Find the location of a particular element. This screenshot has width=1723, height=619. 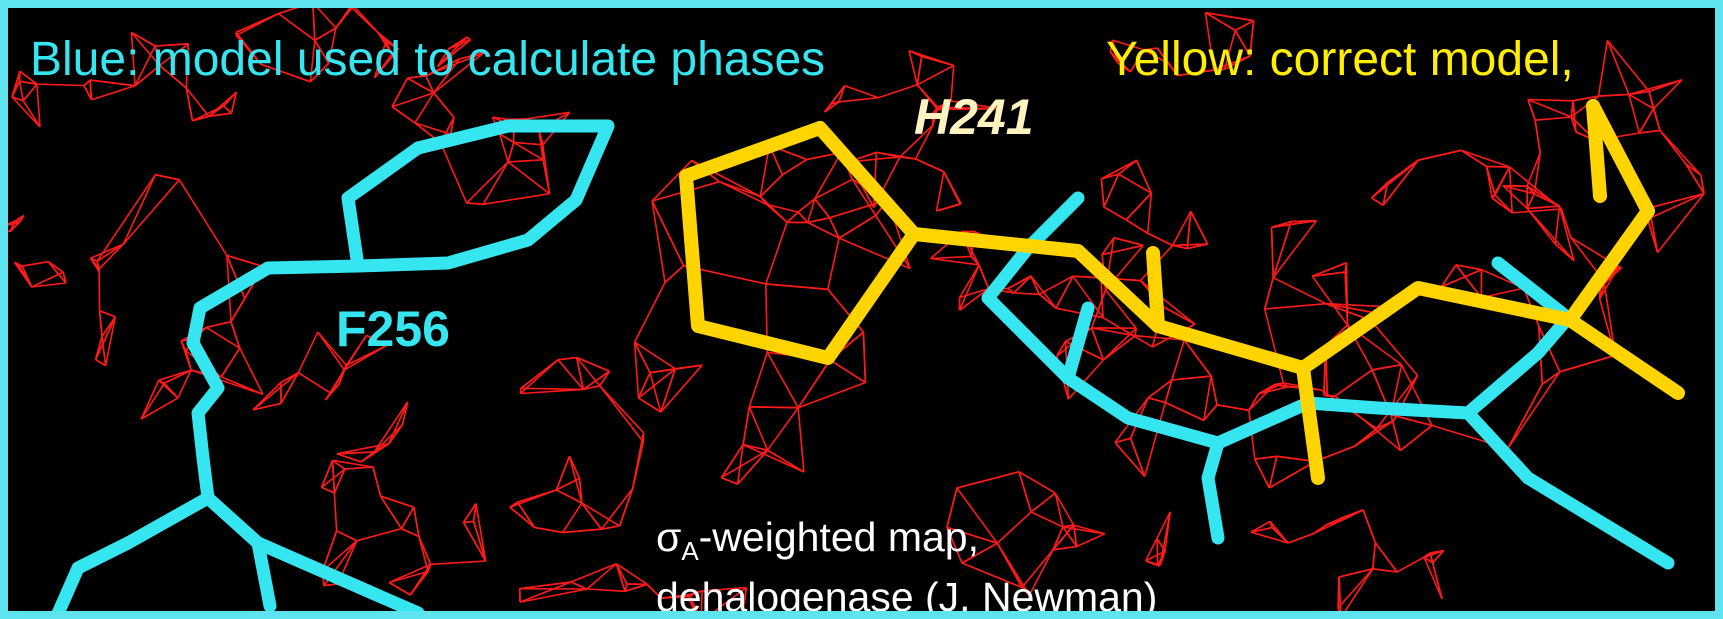

residue-label-f256: F256 is located at coordinates (393, 329).